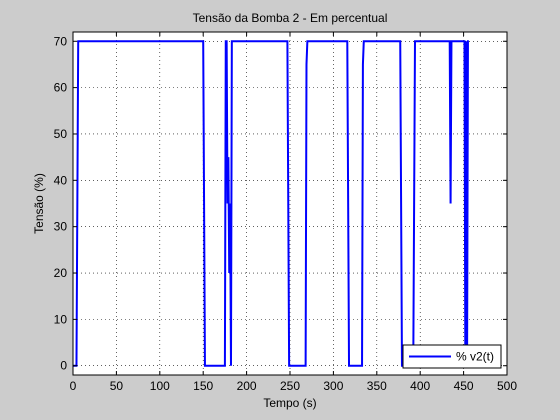 The width and height of the screenshot is (560, 420). I want to click on x-tick-label: 450, so click(464, 386).